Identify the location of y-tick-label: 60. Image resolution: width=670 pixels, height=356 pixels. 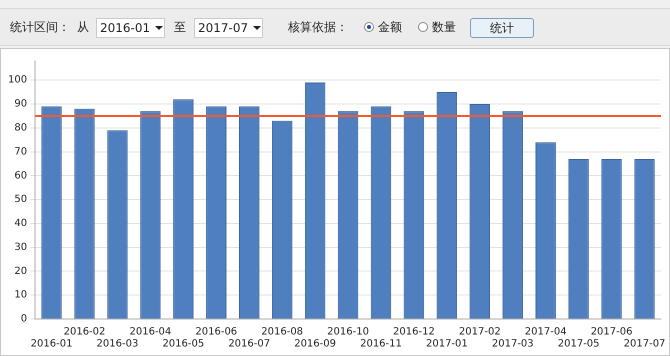
(21, 176).